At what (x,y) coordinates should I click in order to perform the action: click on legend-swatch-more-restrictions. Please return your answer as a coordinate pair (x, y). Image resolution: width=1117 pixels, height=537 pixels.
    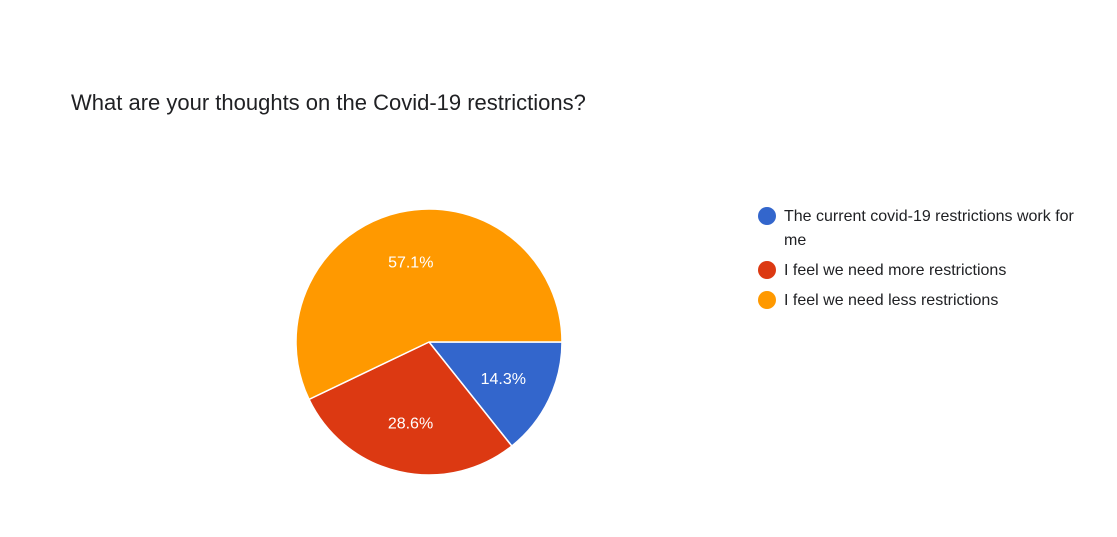
    Looking at the image, I should click on (767, 270).